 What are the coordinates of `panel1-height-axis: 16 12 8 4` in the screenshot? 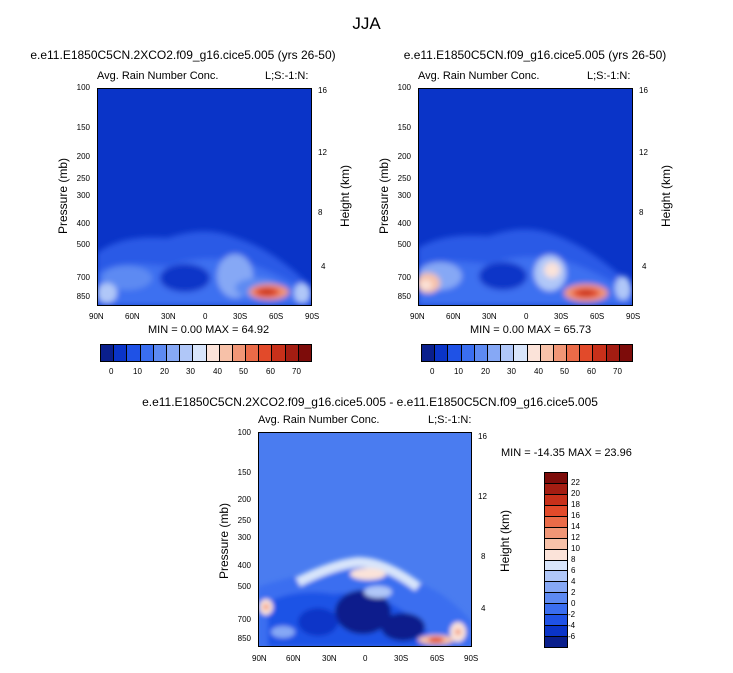 It's located at (325, 196).